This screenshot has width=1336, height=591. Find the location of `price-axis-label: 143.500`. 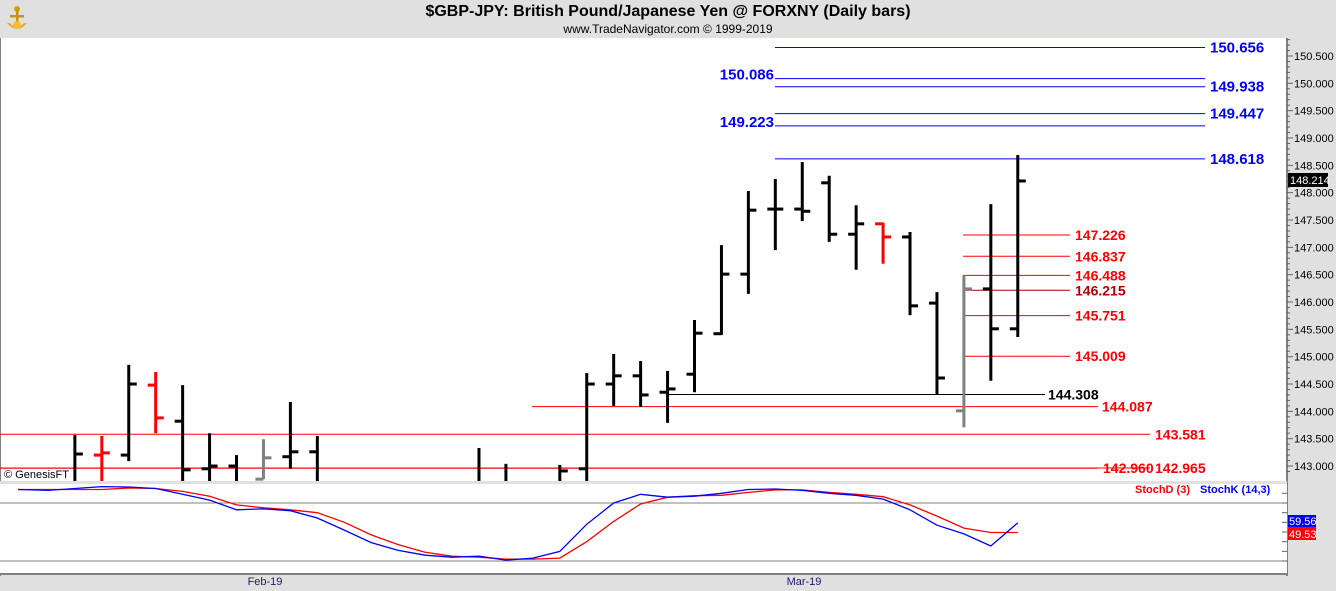

price-axis-label: 143.500 is located at coordinates (1314, 440).